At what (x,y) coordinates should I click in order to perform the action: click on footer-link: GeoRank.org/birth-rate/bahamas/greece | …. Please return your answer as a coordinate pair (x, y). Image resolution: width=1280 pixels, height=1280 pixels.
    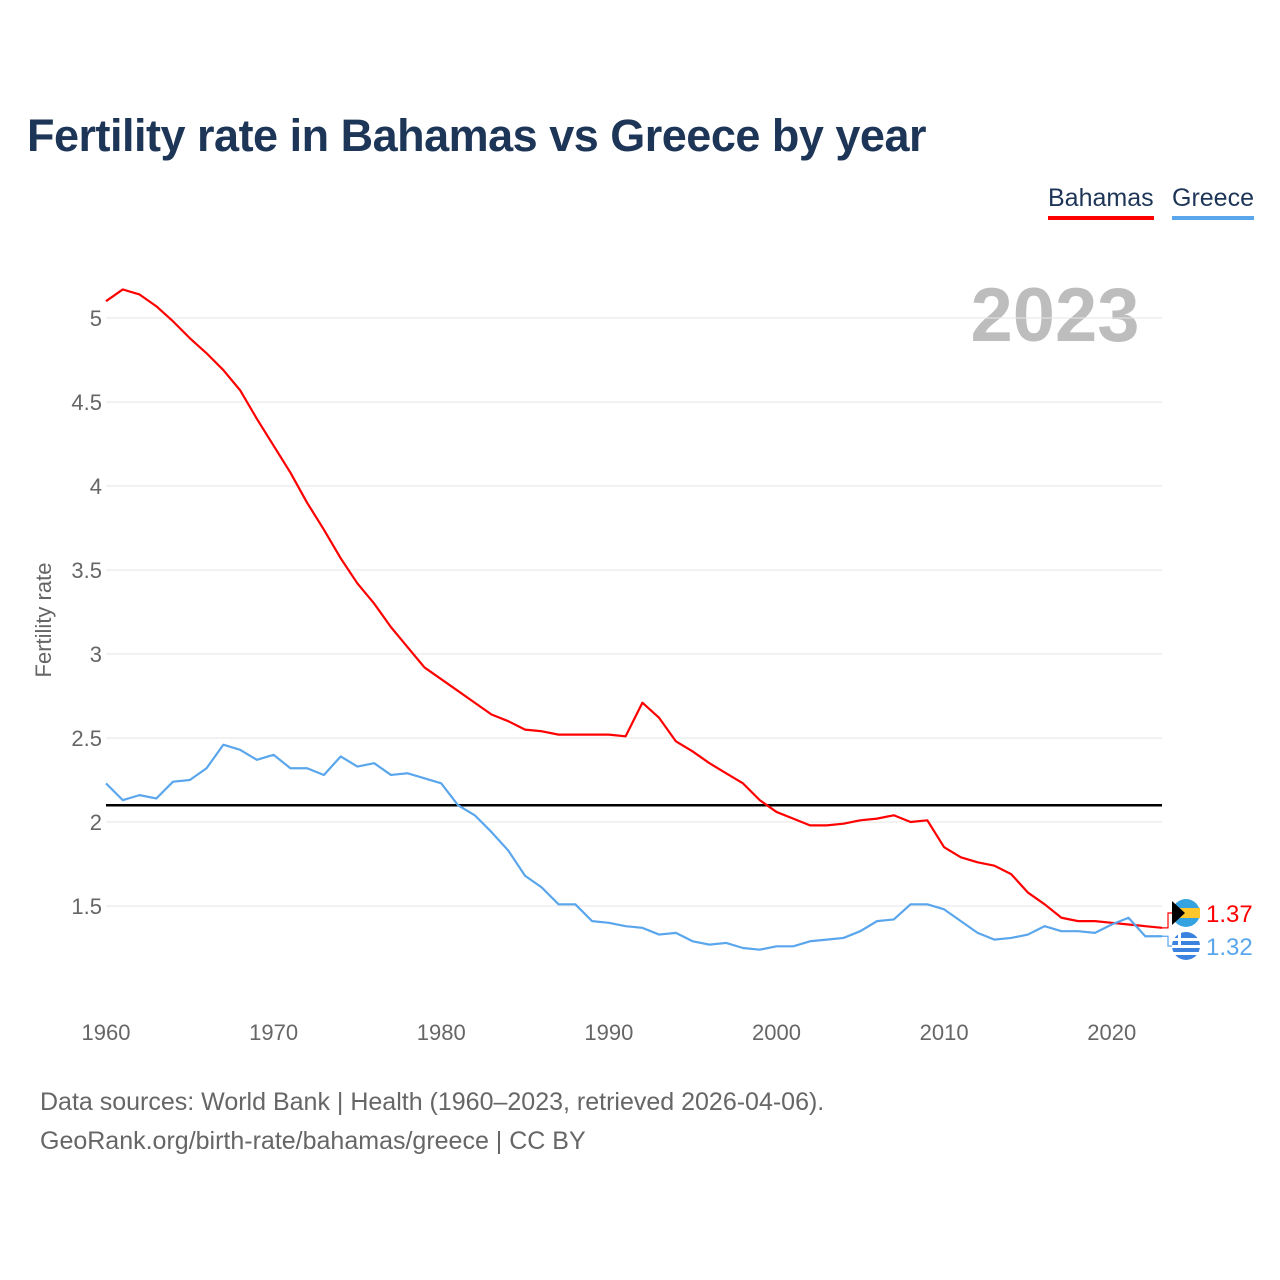
    Looking at the image, I should click on (313, 1141).